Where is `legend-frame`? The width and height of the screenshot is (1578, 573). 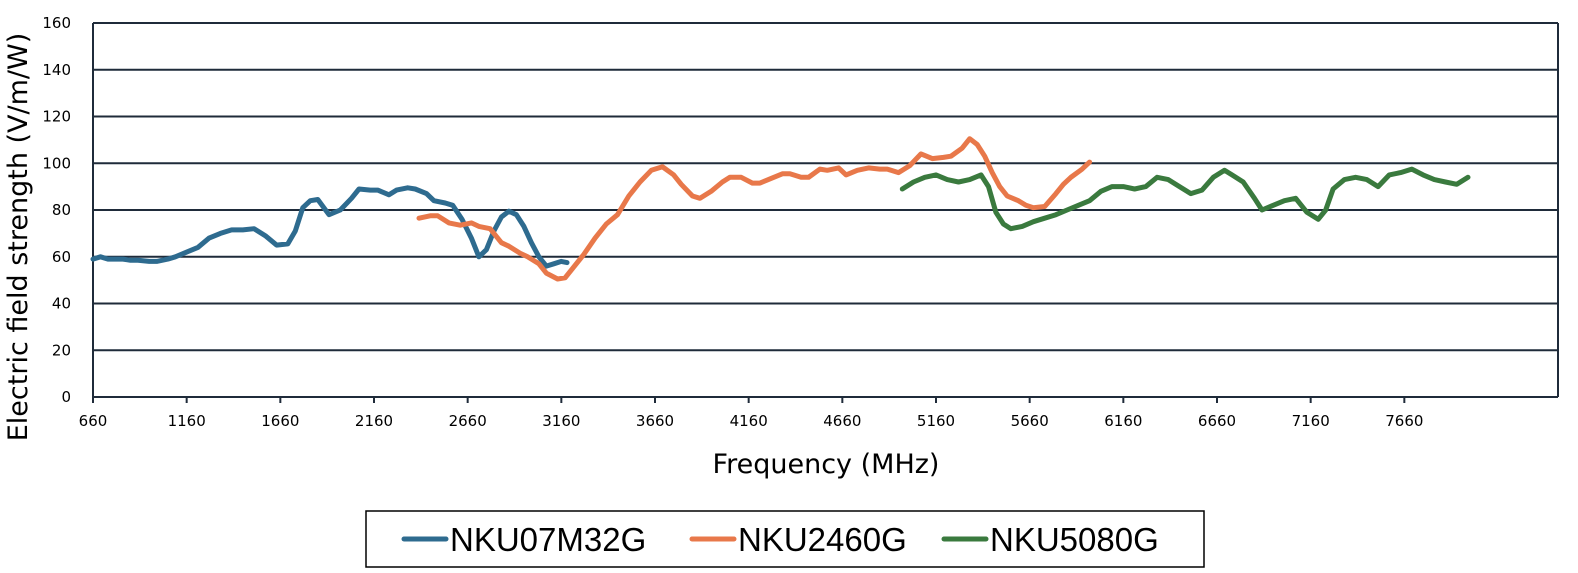 legend-frame is located at coordinates (785, 539).